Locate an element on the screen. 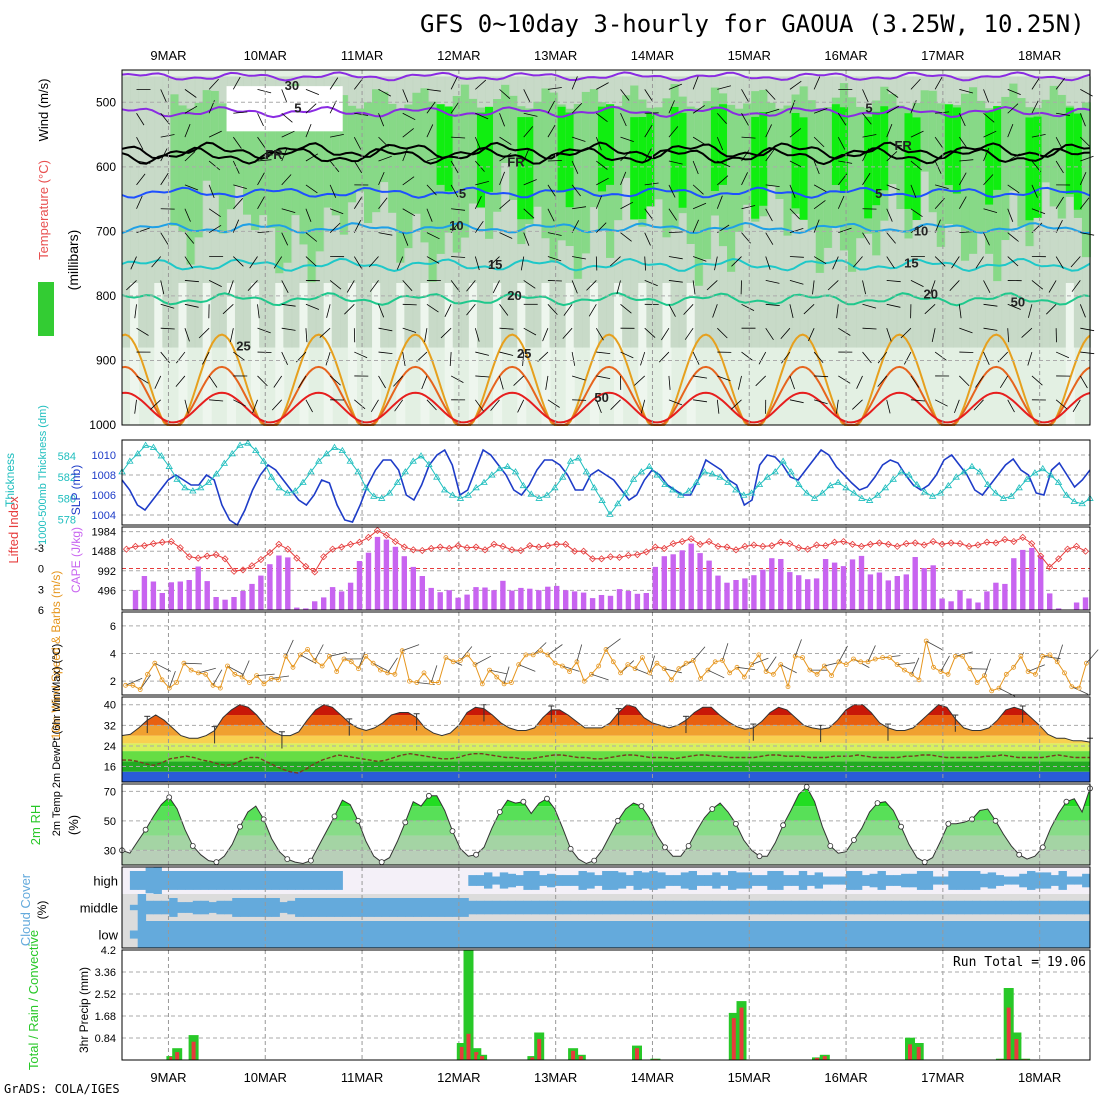 The image size is (1100, 1100). axis-label-rh: RH (%) is located at coordinates (15, 330).